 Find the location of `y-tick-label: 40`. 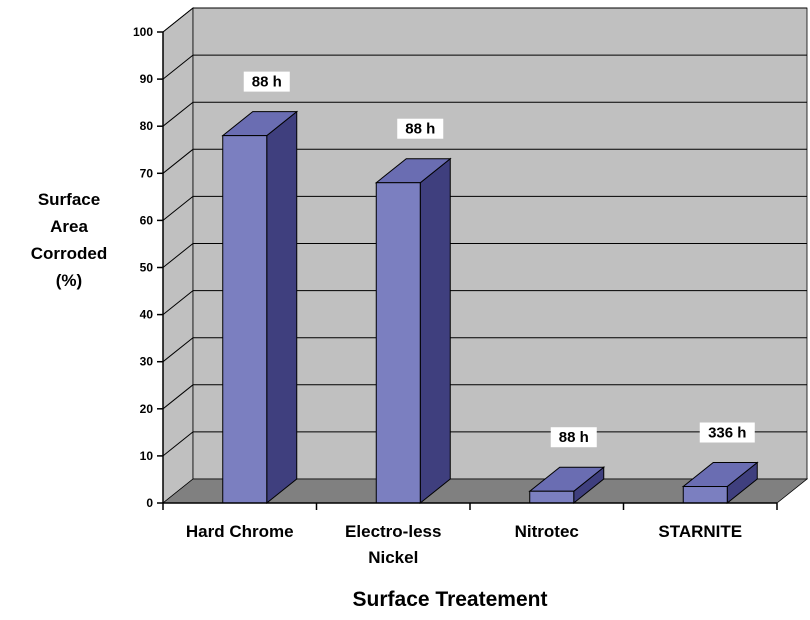

y-tick-label: 40 is located at coordinates (147, 315).